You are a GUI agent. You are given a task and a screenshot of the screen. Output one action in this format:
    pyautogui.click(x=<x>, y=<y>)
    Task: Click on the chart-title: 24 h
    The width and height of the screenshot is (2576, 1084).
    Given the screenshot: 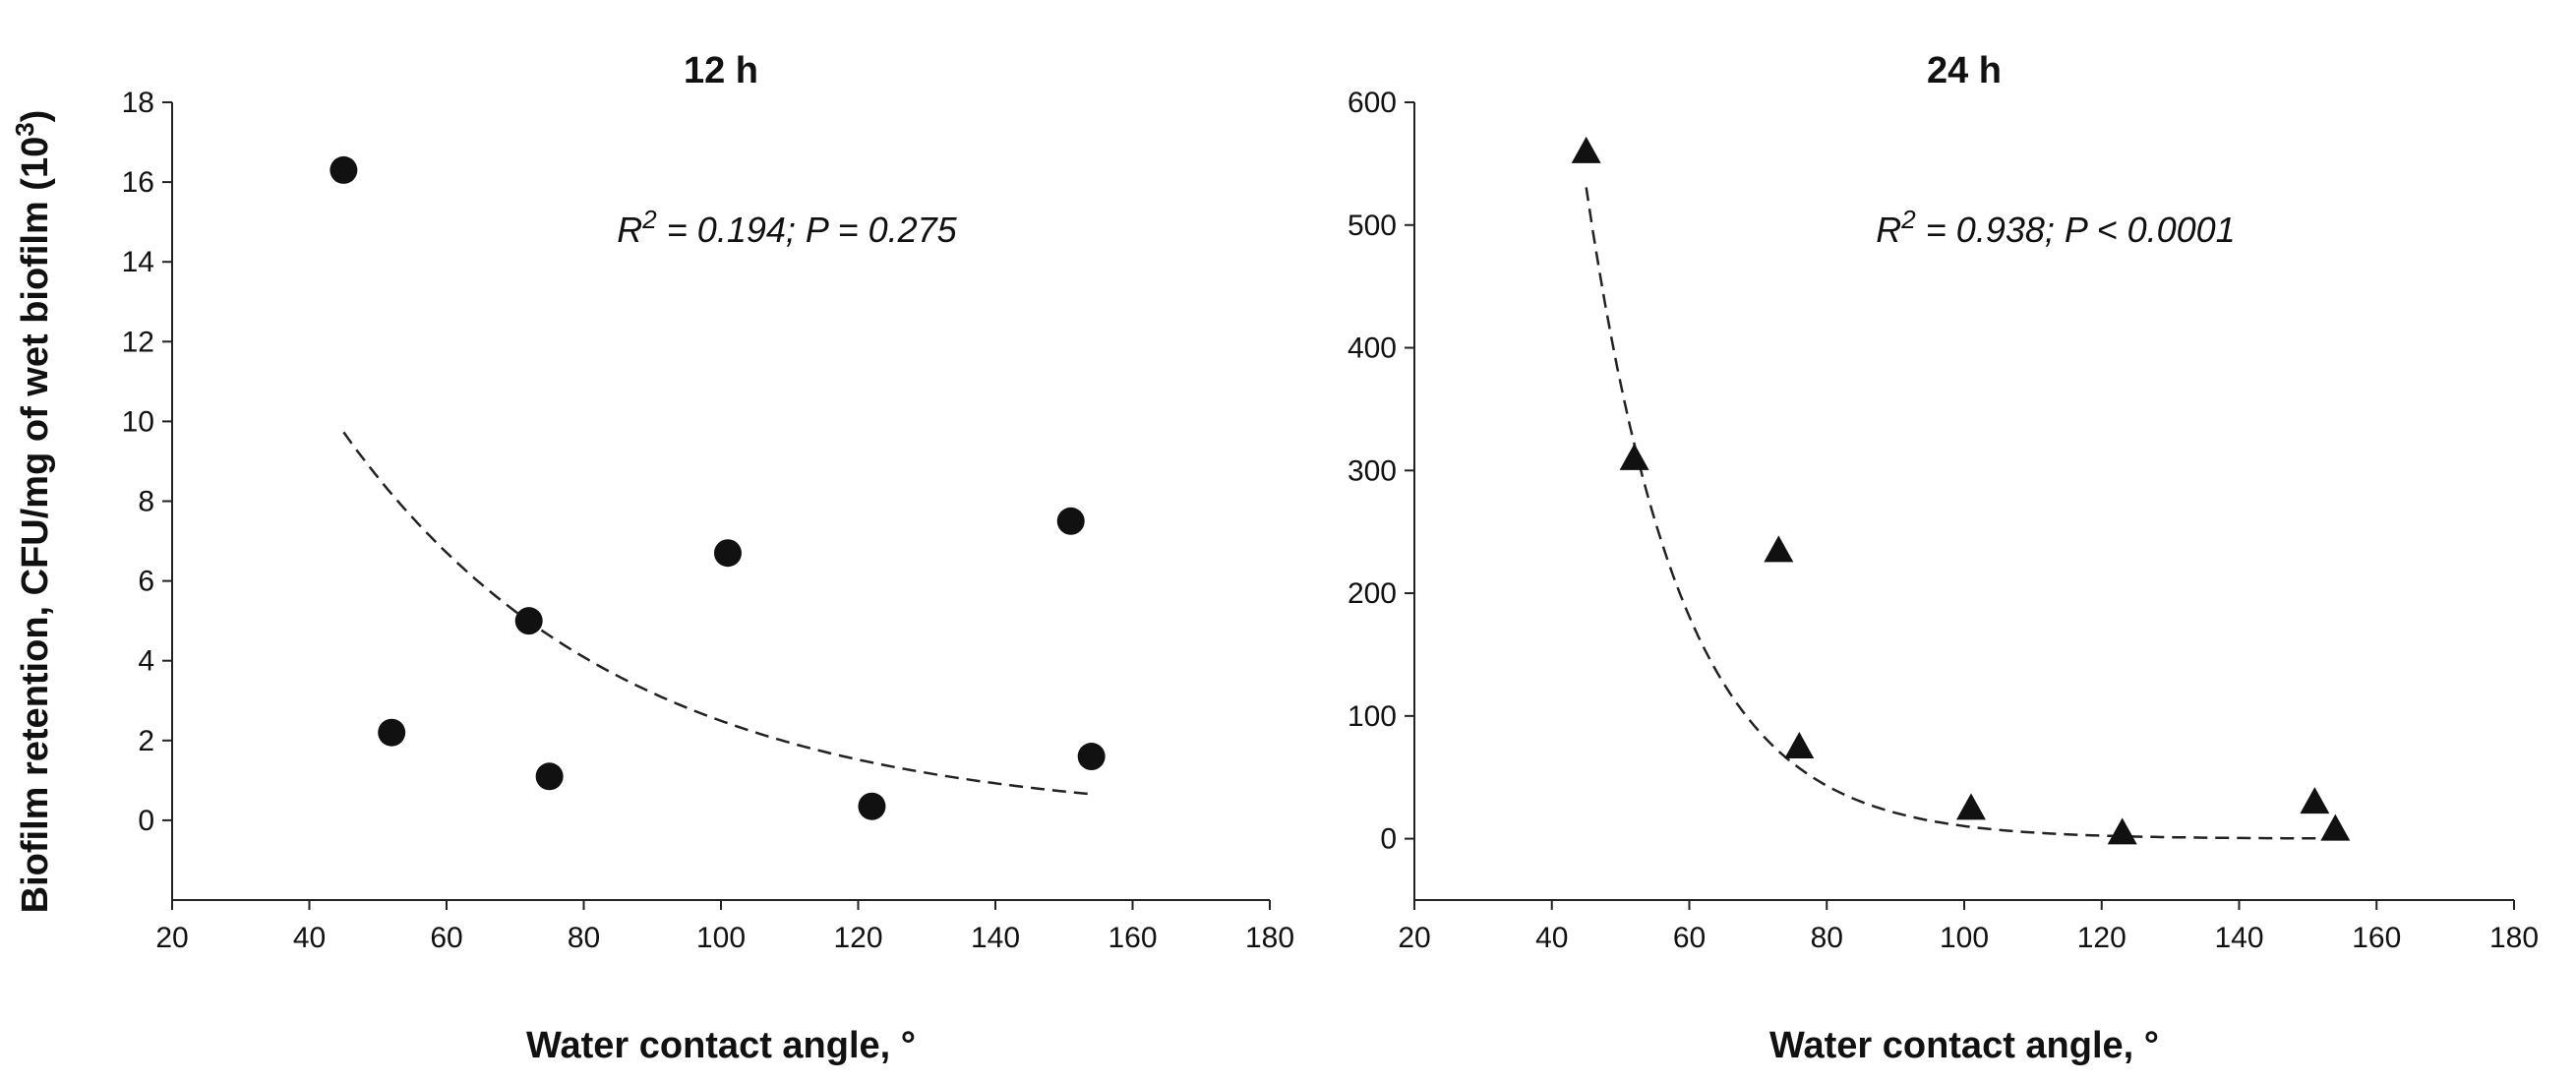 What is the action you would take?
    pyautogui.click(x=1964, y=71)
    